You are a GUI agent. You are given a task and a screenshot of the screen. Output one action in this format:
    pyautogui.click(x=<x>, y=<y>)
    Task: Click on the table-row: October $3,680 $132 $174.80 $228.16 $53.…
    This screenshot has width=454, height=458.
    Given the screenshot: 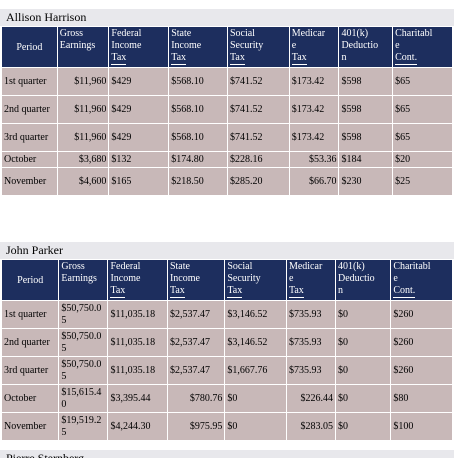 What is the action you would take?
    pyautogui.click(x=227, y=159)
    